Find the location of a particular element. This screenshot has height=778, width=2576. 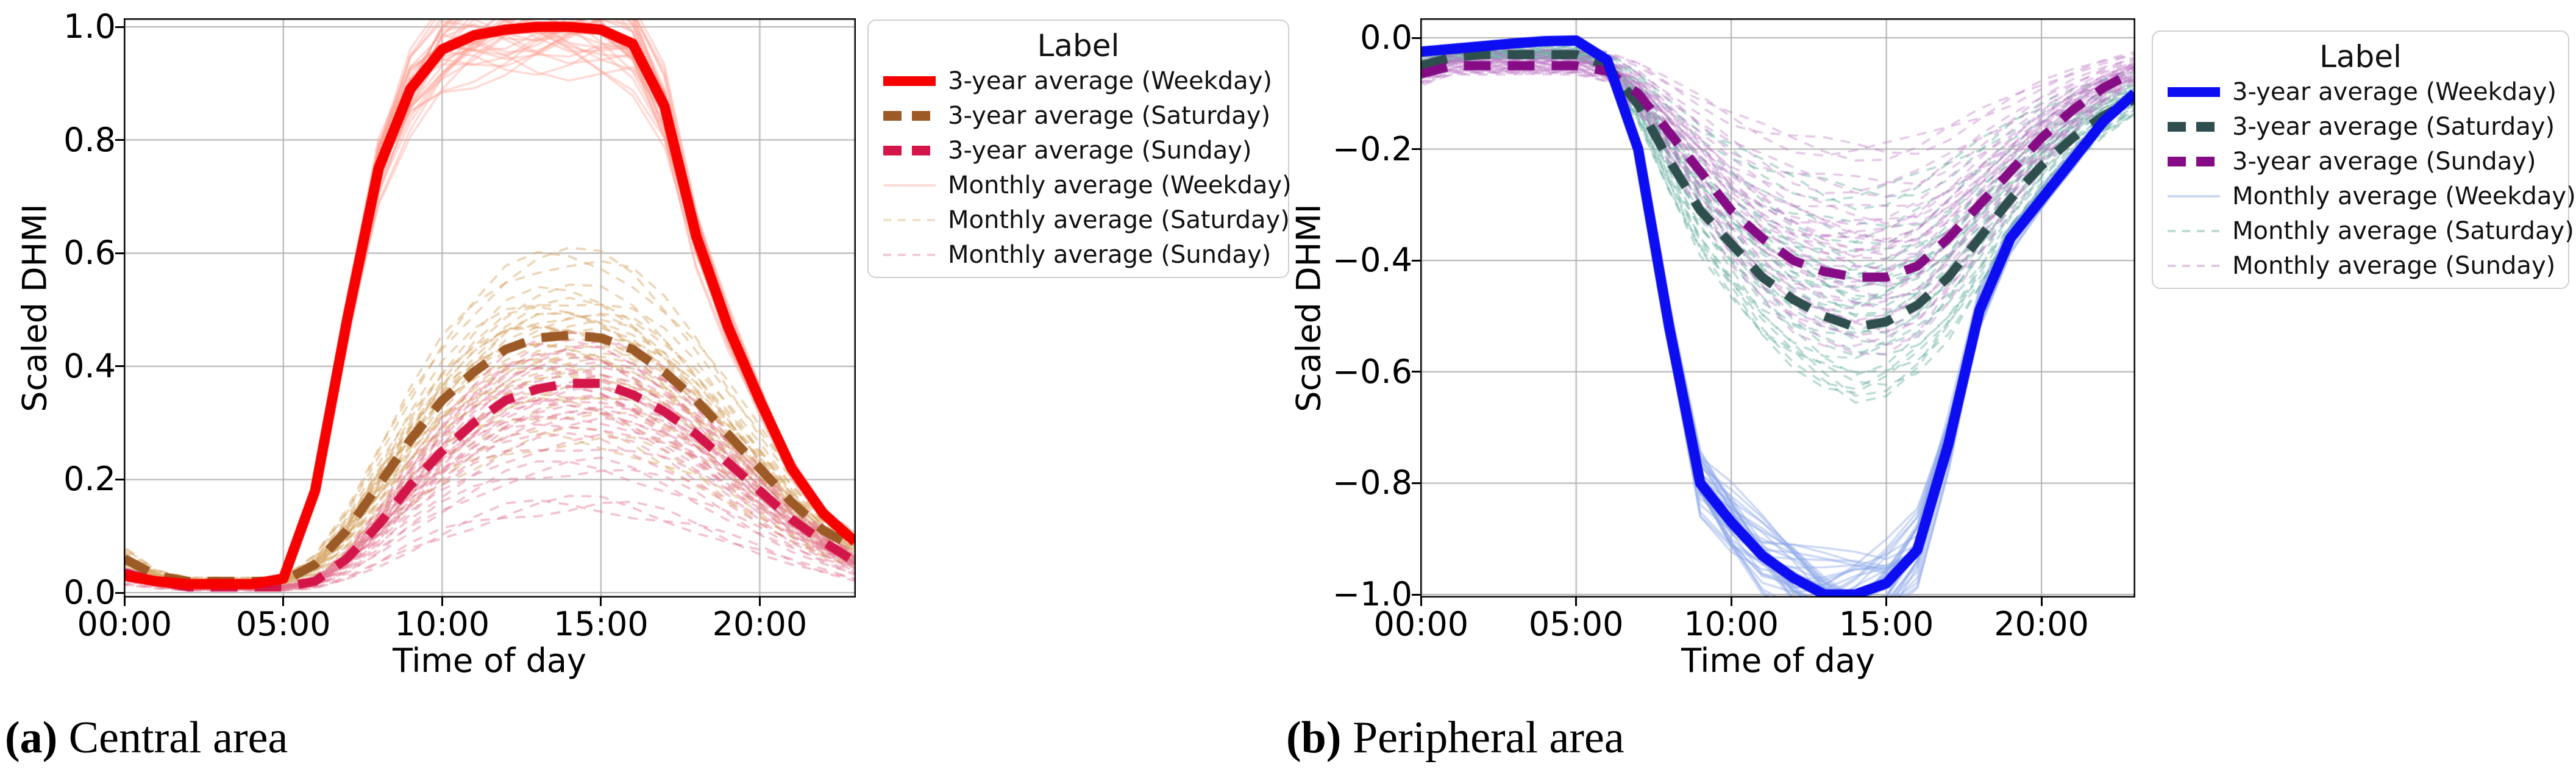

y-tick-label: −0.6 is located at coordinates (1372, 371).